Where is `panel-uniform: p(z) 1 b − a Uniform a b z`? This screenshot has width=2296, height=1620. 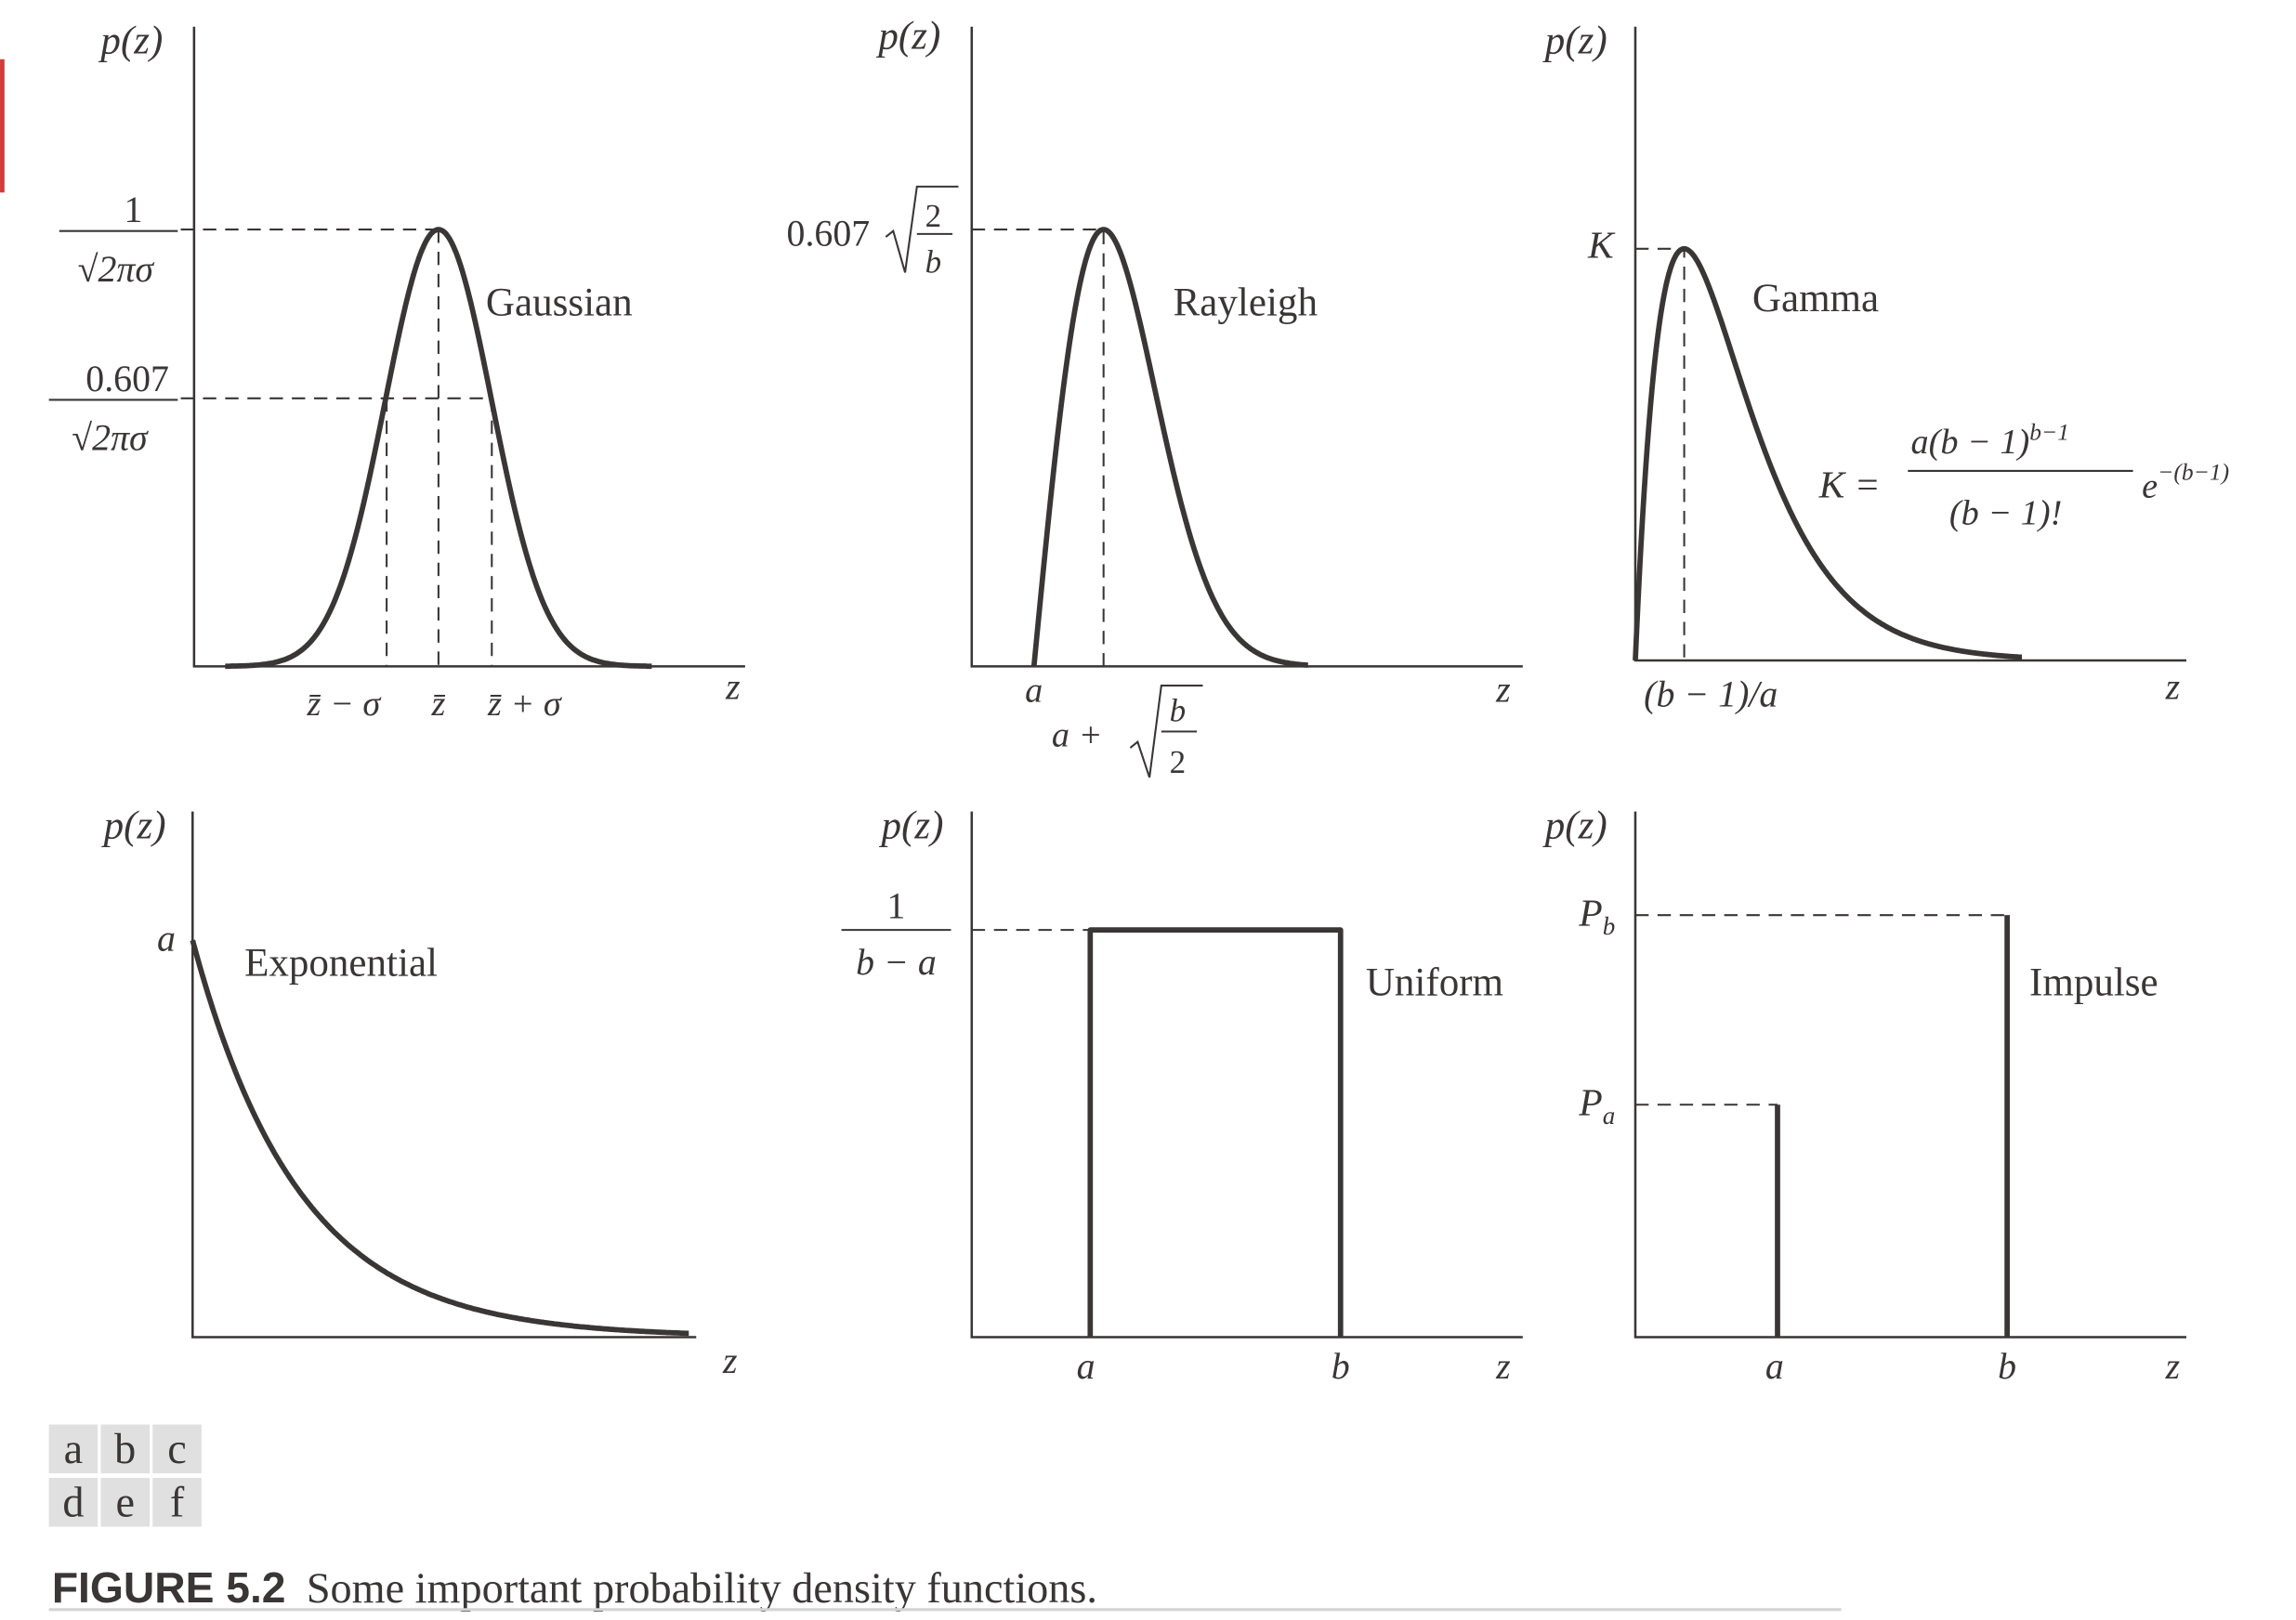 panel-uniform: p(z) 1 b − a Uniform a b z is located at coordinates (1182, 1095).